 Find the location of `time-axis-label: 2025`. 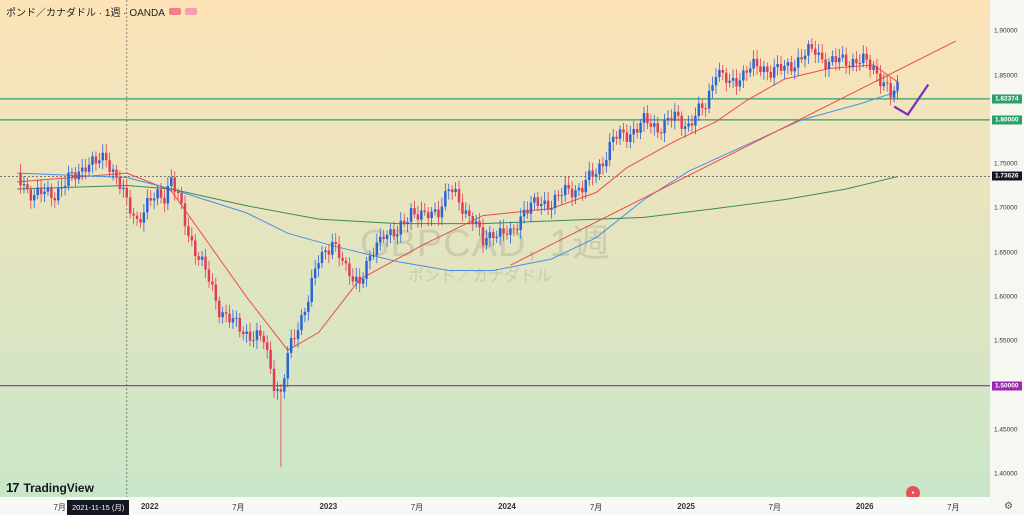

time-axis-label: 2025 is located at coordinates (686, 506).